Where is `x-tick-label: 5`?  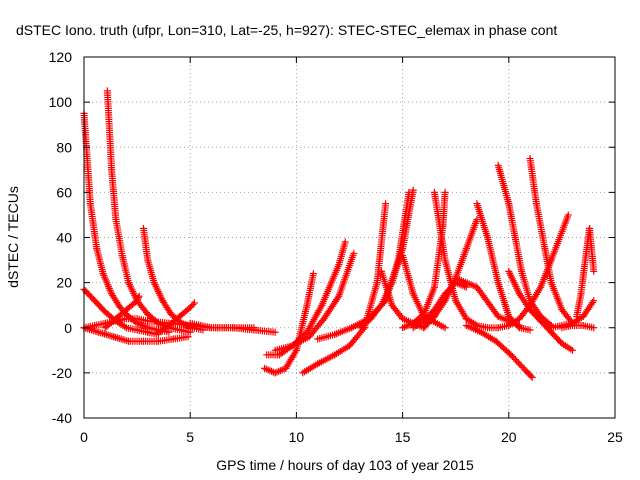
x-tick-label: 5 is located at coordinates (190, 437).